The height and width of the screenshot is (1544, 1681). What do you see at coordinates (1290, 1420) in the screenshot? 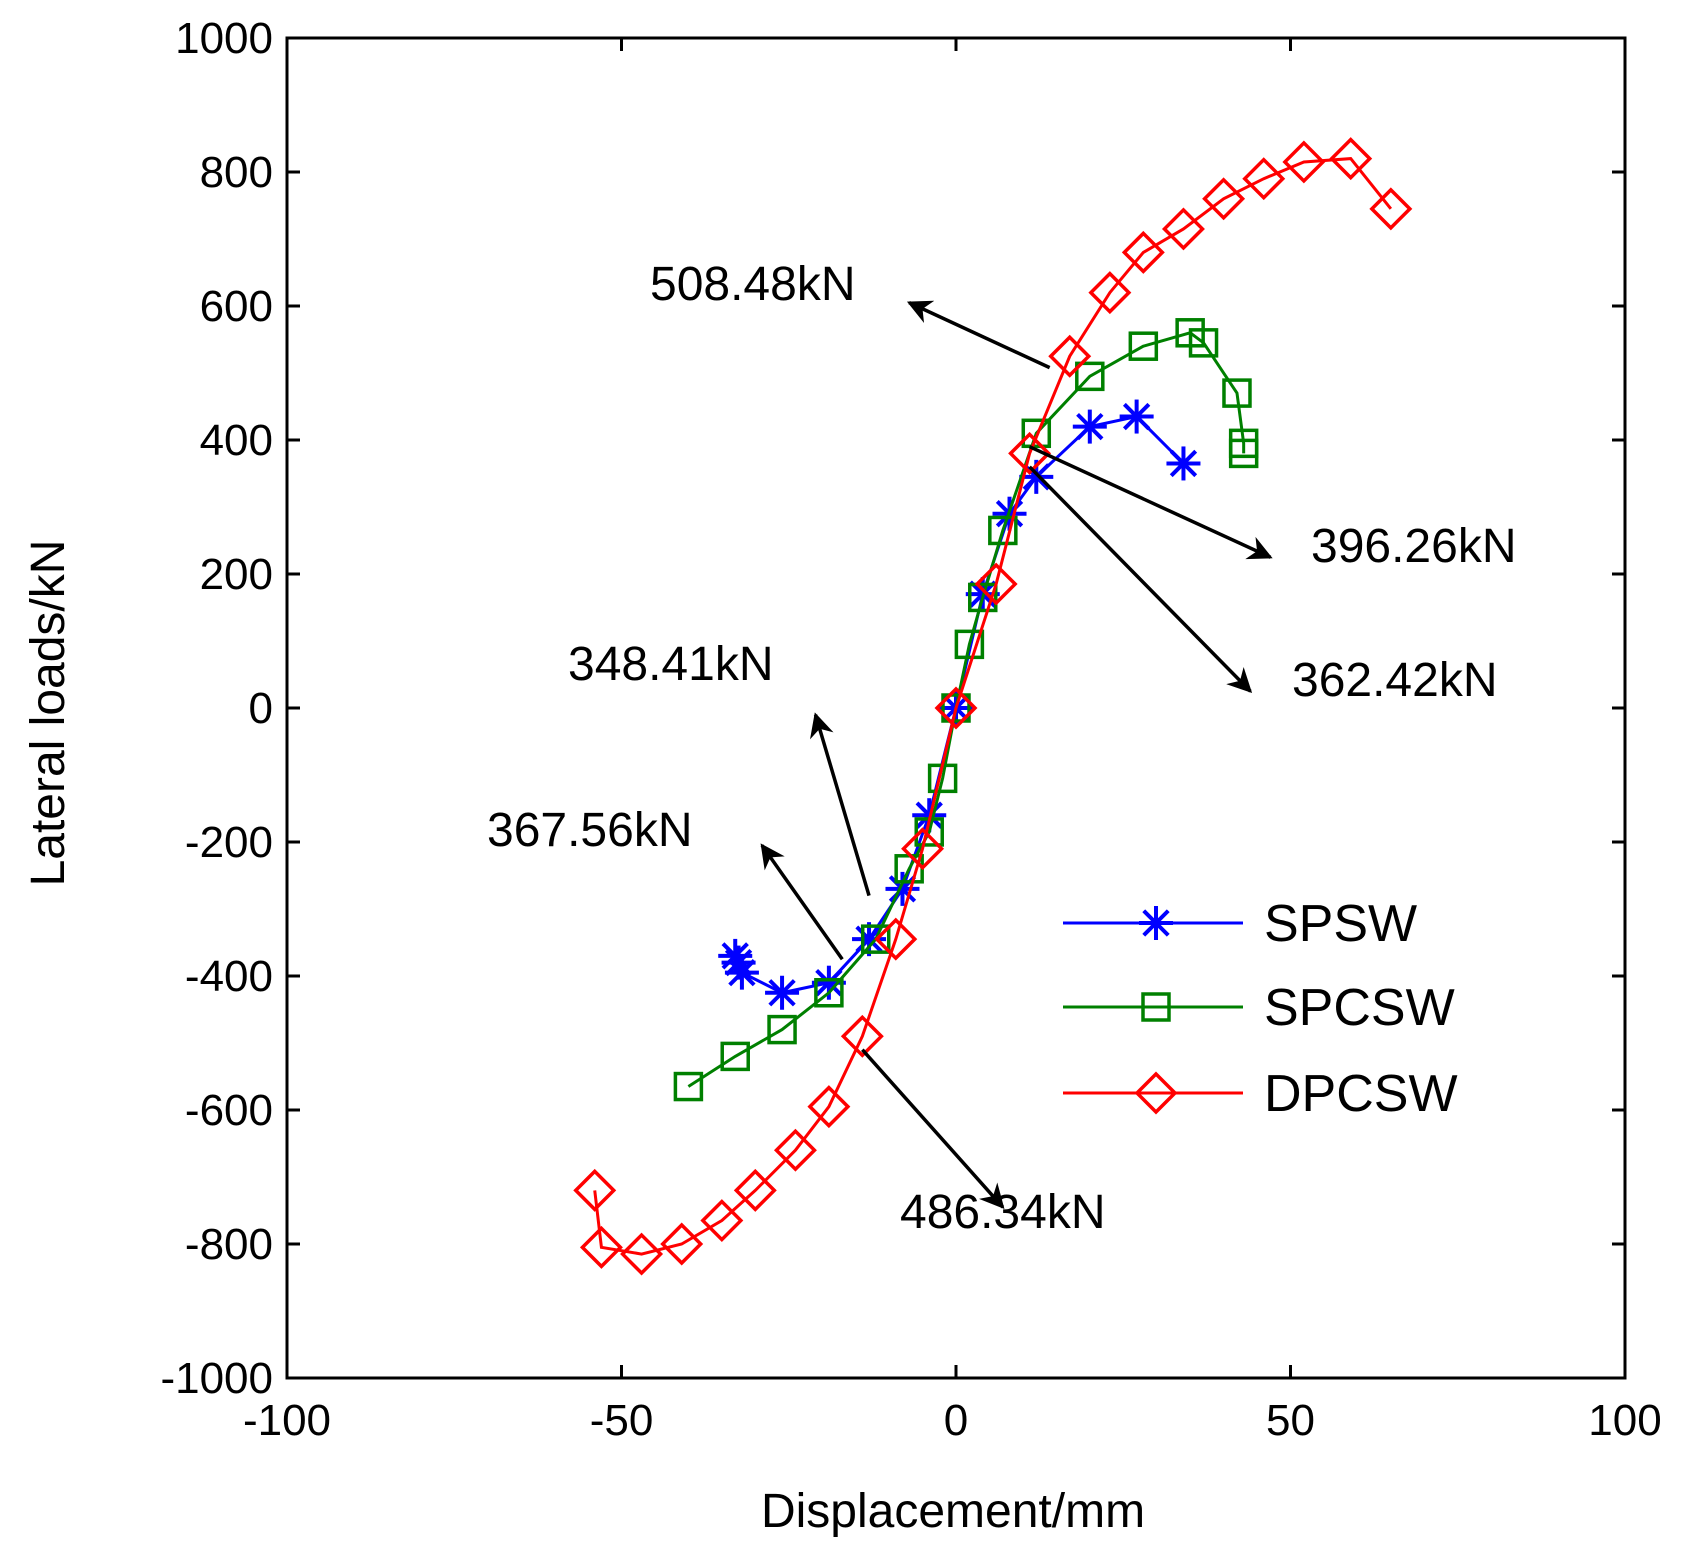
I see `x-tick-label: 50` at bounding box center [1290, 1420].